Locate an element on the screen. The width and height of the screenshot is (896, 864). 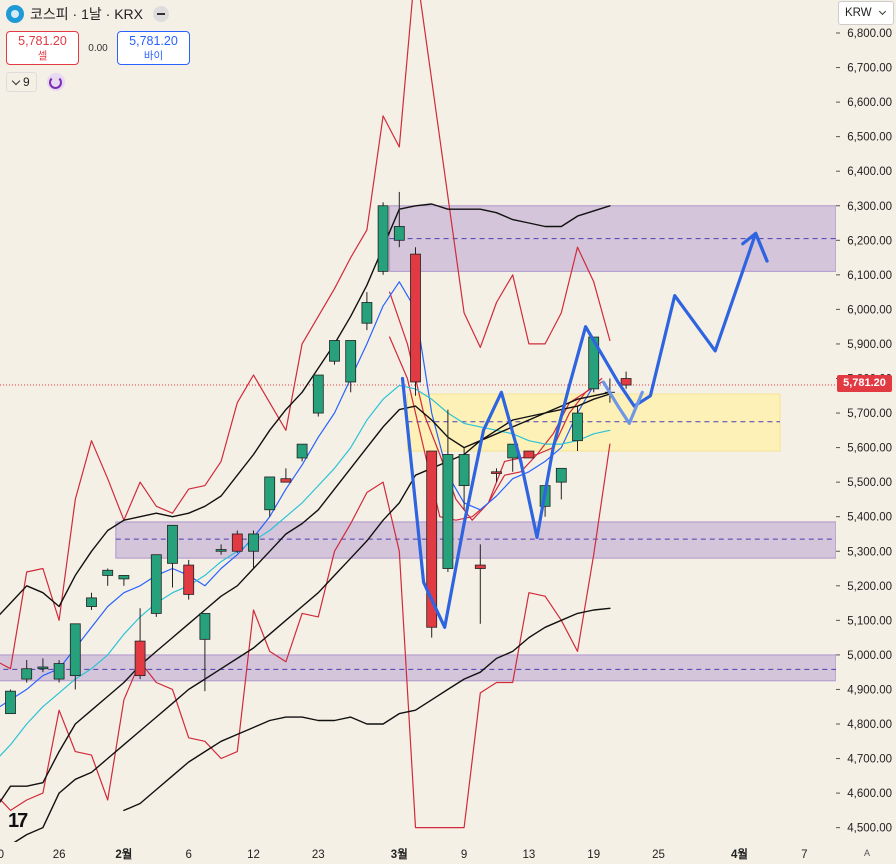
y-tick-label: 5,200.00 is located at coordinates (869, 587).